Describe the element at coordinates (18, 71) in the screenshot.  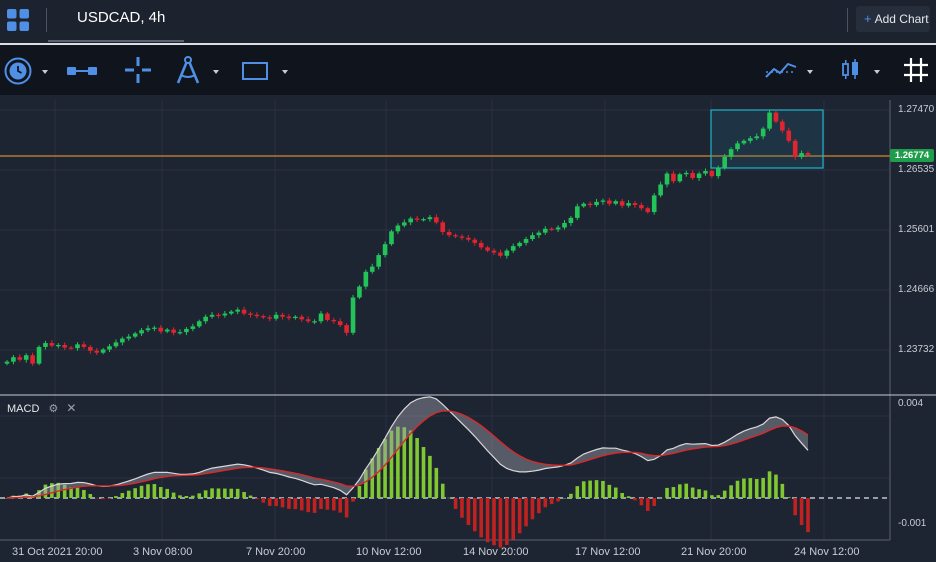
I see `clock-icon` at that location.